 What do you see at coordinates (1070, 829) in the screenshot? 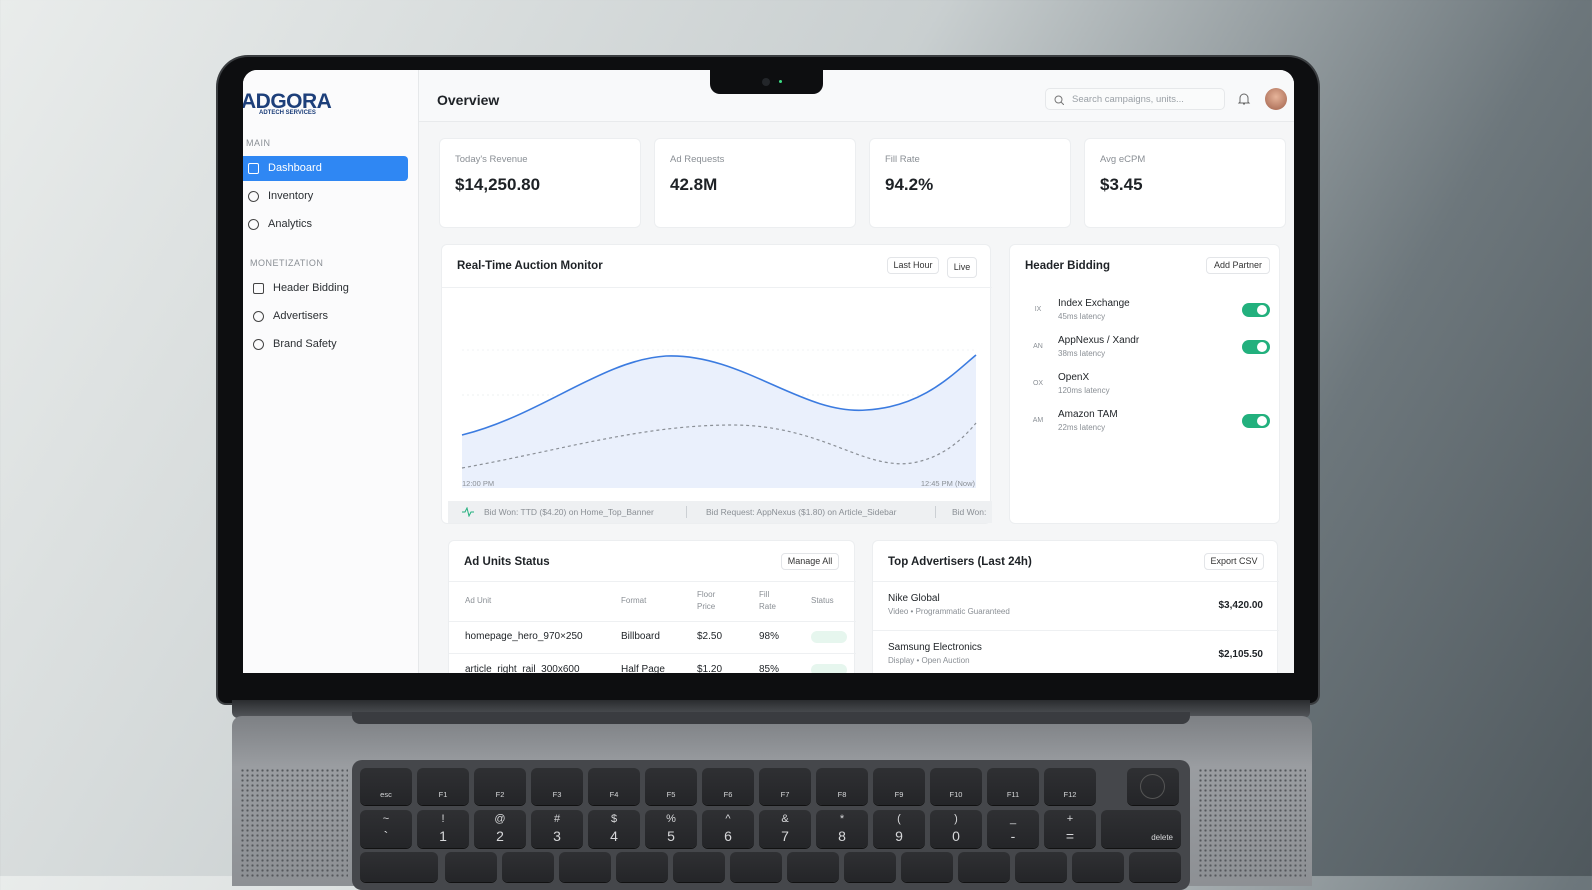
I see `number-key: + =` at bounding box center [1070, 829].